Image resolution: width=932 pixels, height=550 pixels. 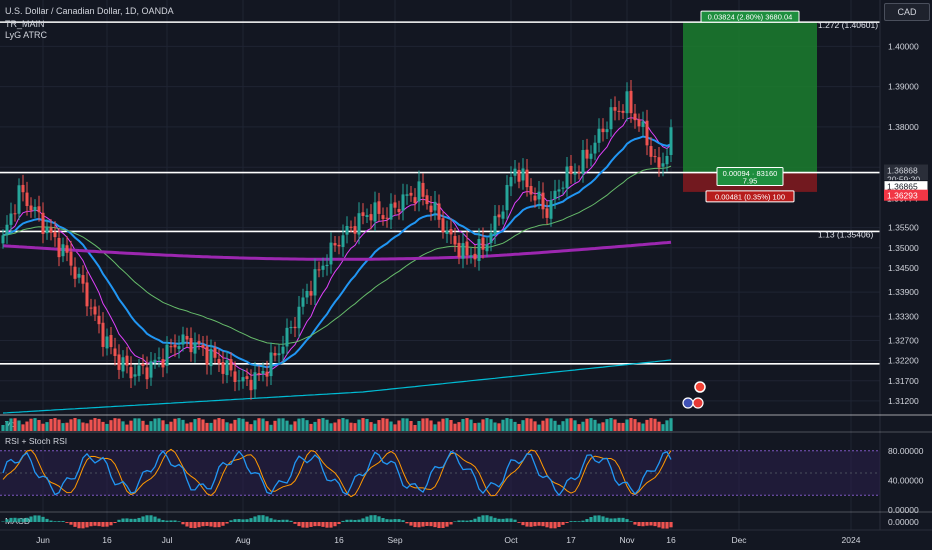 I want to click on currency-button: CAD, so click(x=907, y=12).